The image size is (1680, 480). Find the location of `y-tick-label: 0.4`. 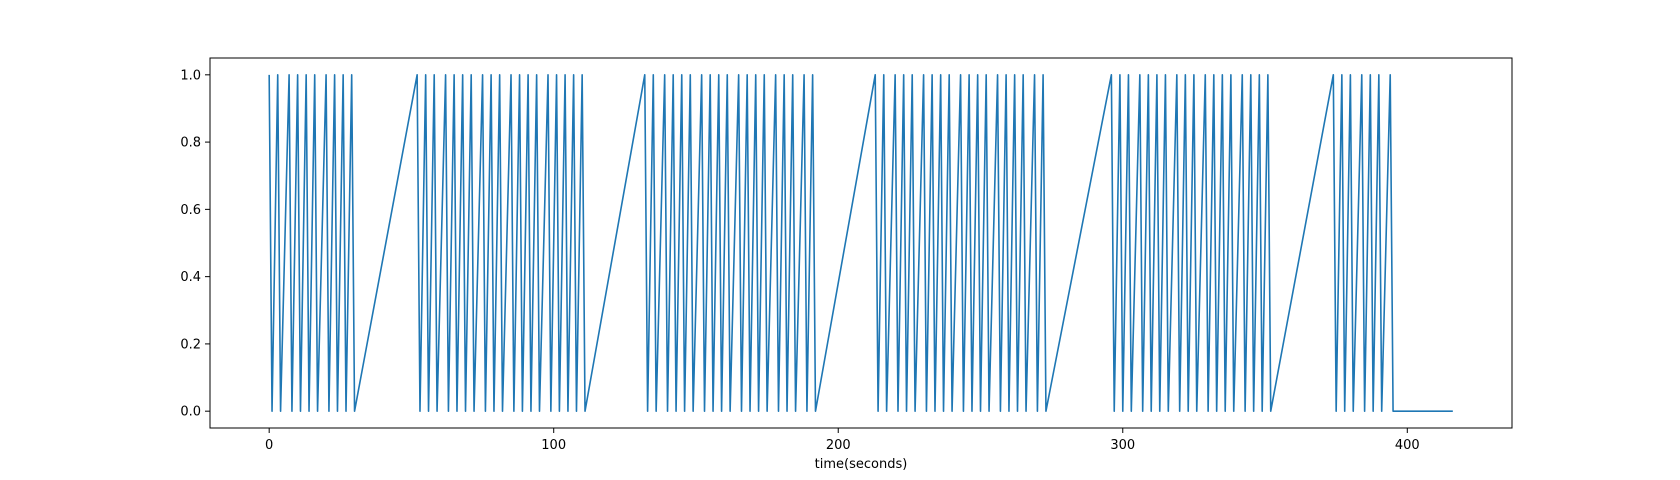

y-tick-label: 0.4 is located at coordinates (190, 277).